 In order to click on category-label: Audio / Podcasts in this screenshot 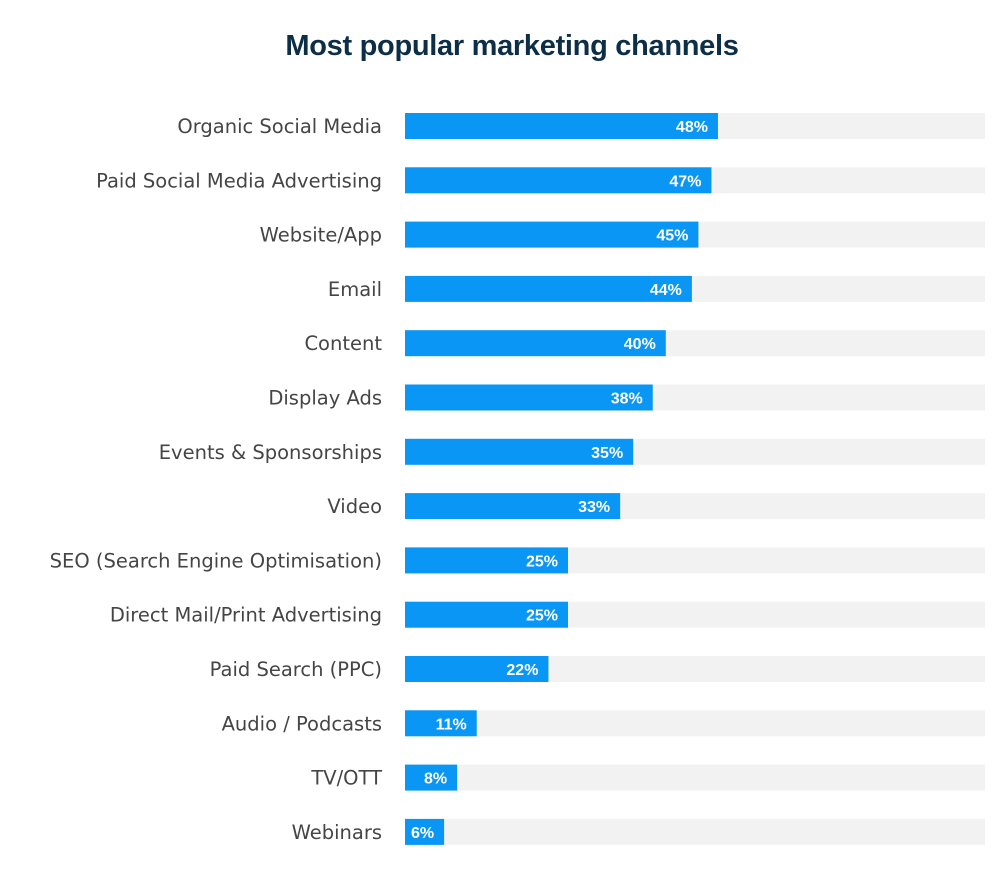, I will do `click(302, 723)`.